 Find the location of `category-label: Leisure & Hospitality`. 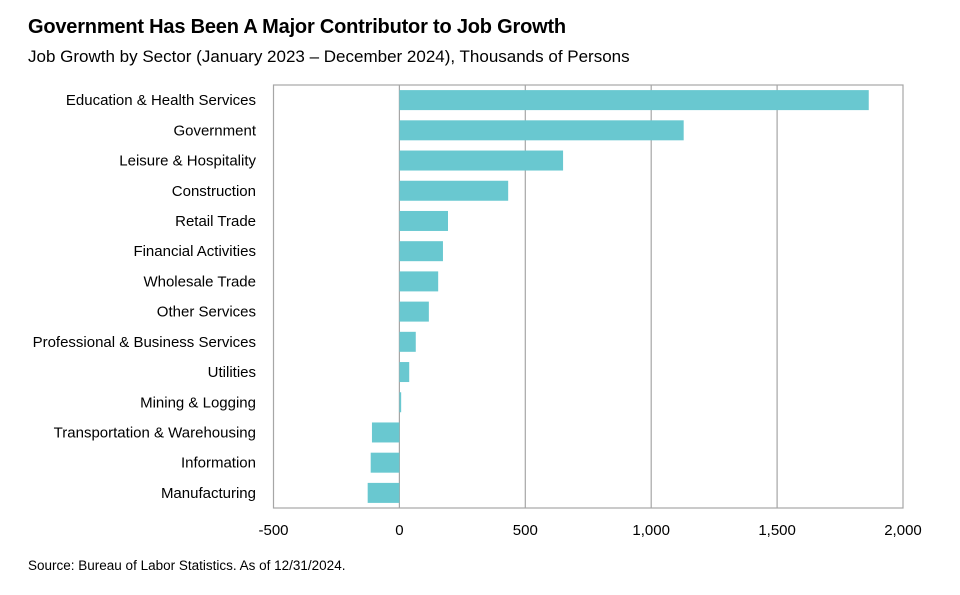

category-label: Leisure & Hospitality is located at coordinates (187, 161).